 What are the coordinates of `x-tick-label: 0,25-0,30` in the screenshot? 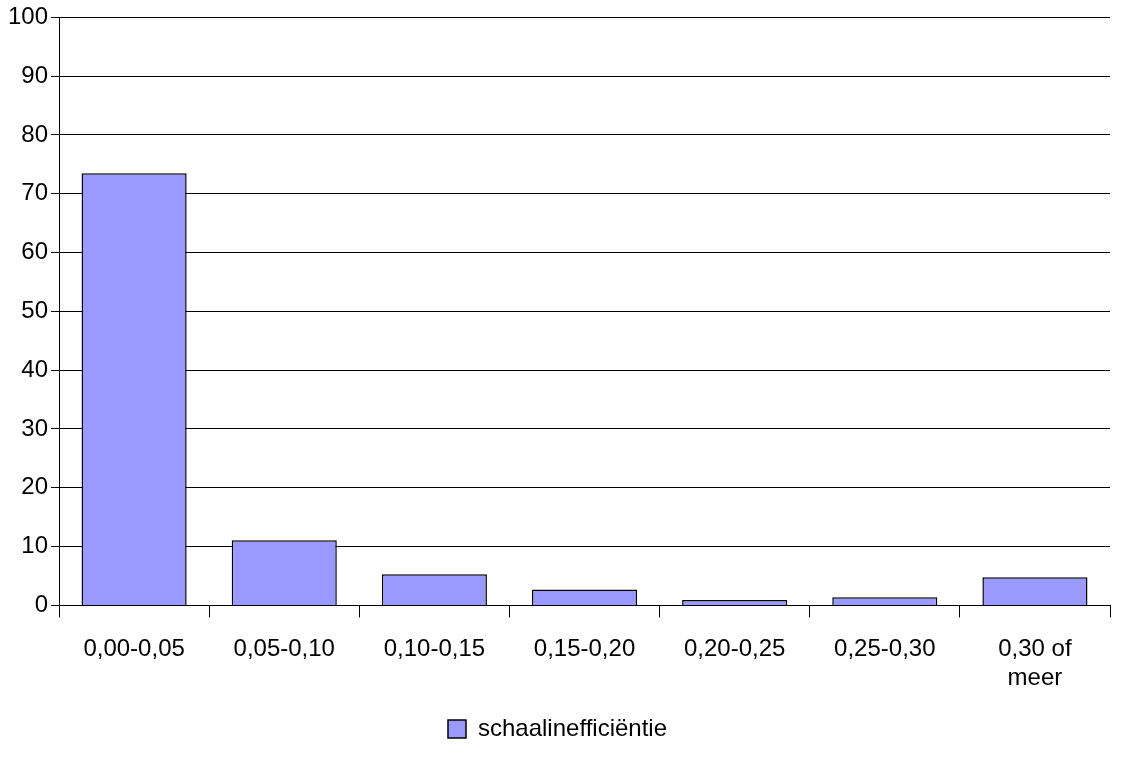 It's located at (885, 648).